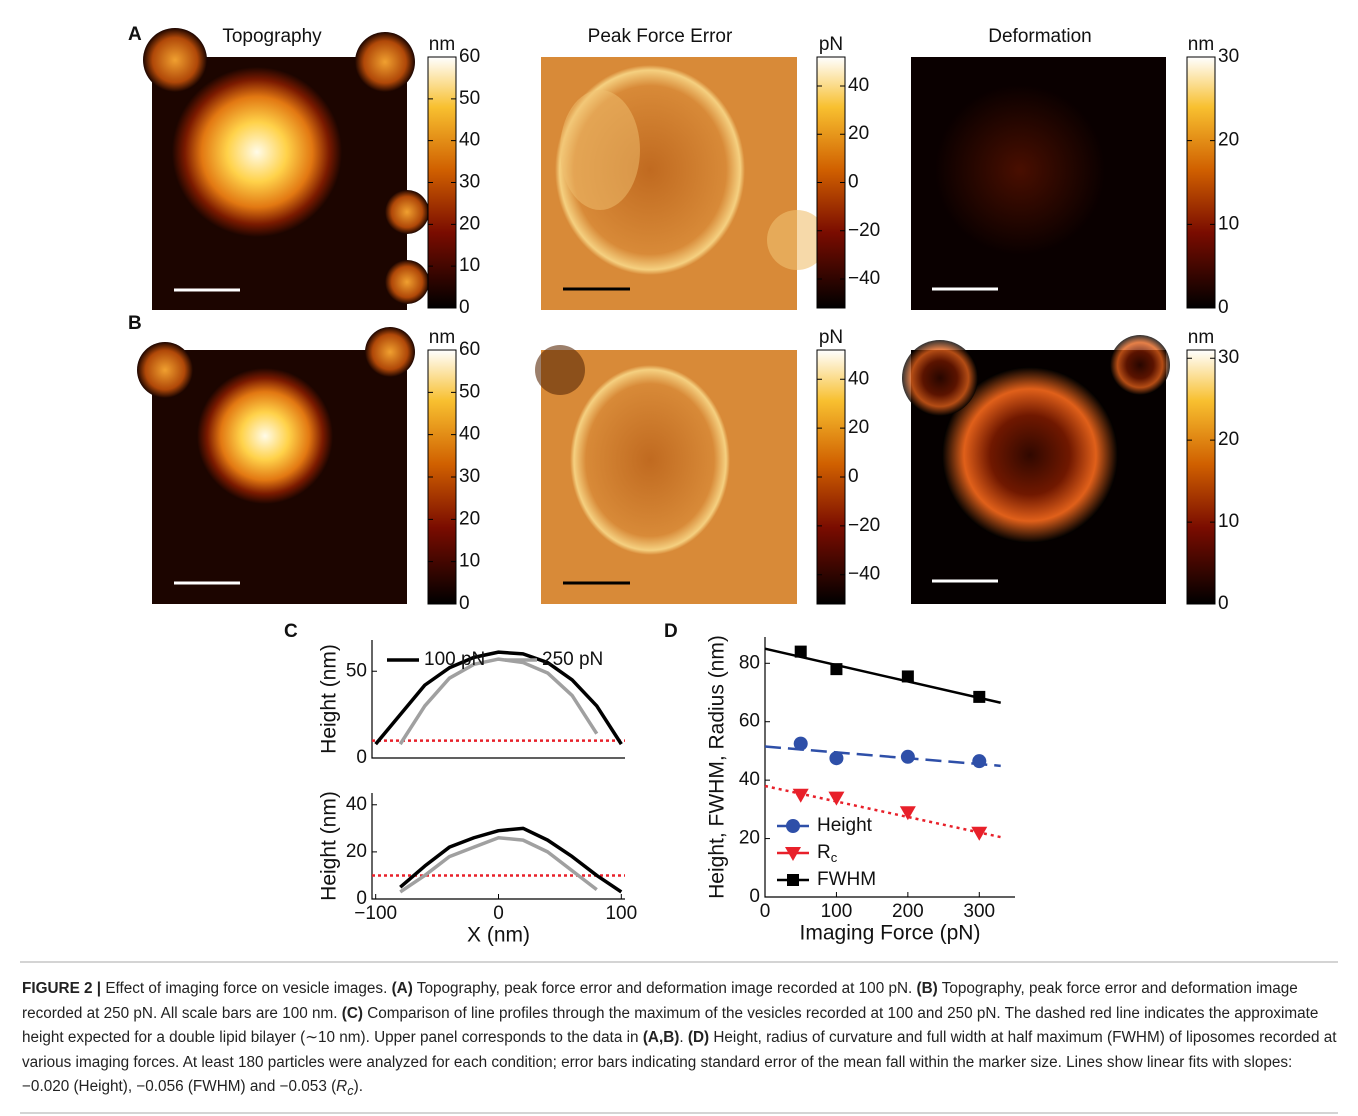  Describe the element at coordinates (375, 913) in the screenshot. I see `x-tick-label: −100` at that location.